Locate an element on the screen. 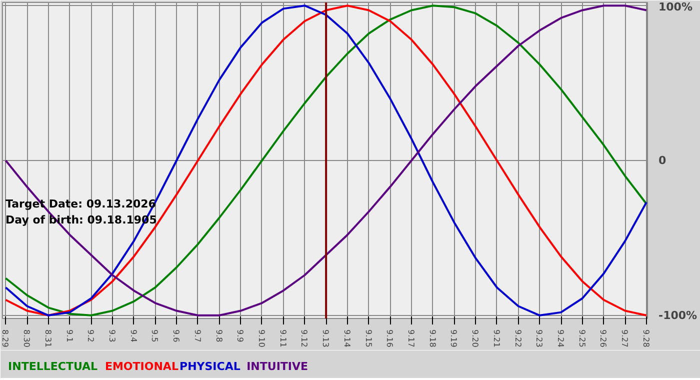  x-tick-label: 9.13 is located at coordinates (325, 339).